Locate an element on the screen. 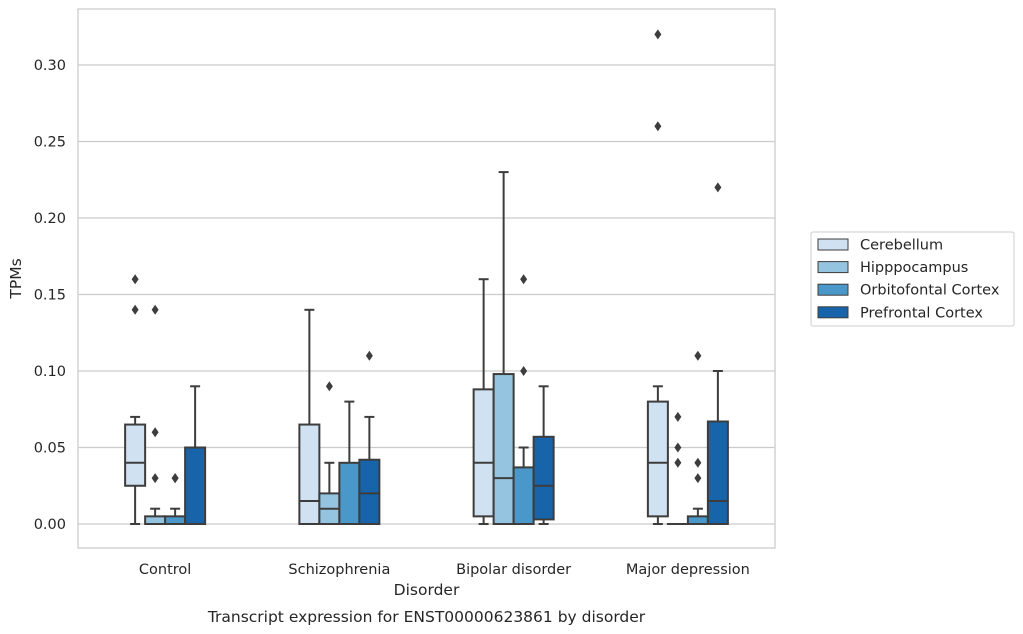 The image size is (1023, 634). legend-label: Prefrontal Cortex is located at coordinates (921, 313).